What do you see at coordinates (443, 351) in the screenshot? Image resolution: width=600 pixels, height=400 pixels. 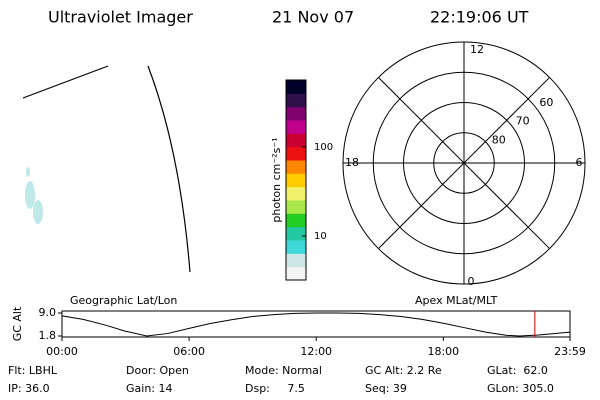 I see `x-tick-label: 18:00` at bounding box center [443, 351].